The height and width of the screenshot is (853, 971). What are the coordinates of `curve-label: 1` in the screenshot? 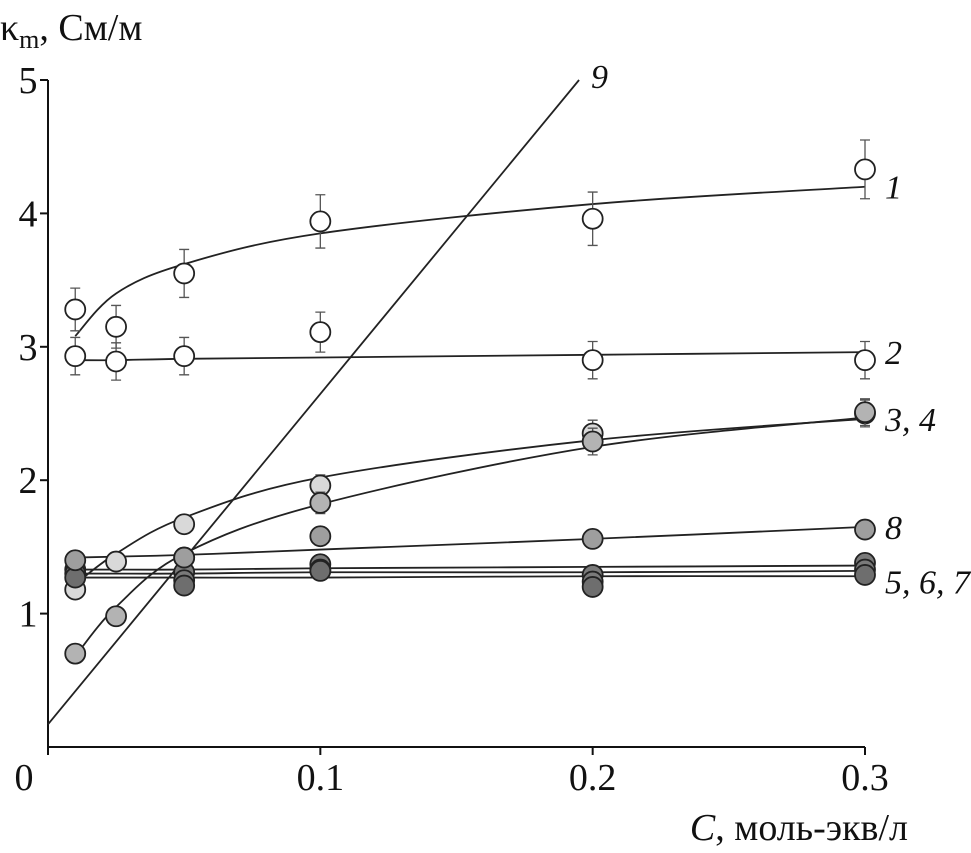 It's located at (893, 188).